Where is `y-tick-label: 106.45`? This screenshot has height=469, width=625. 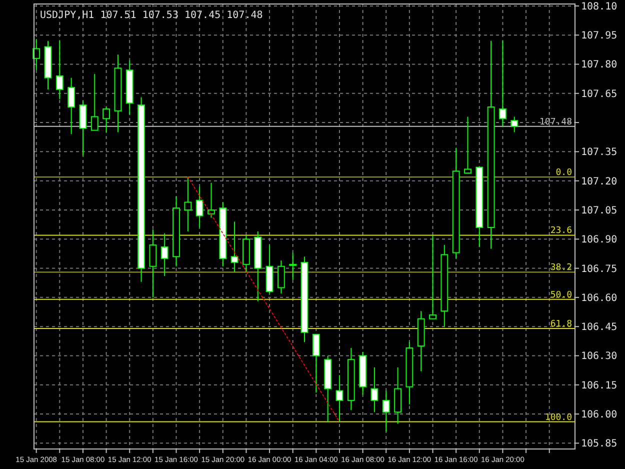
y-tick-label: 106.45 is located at coordinates (599, 328).